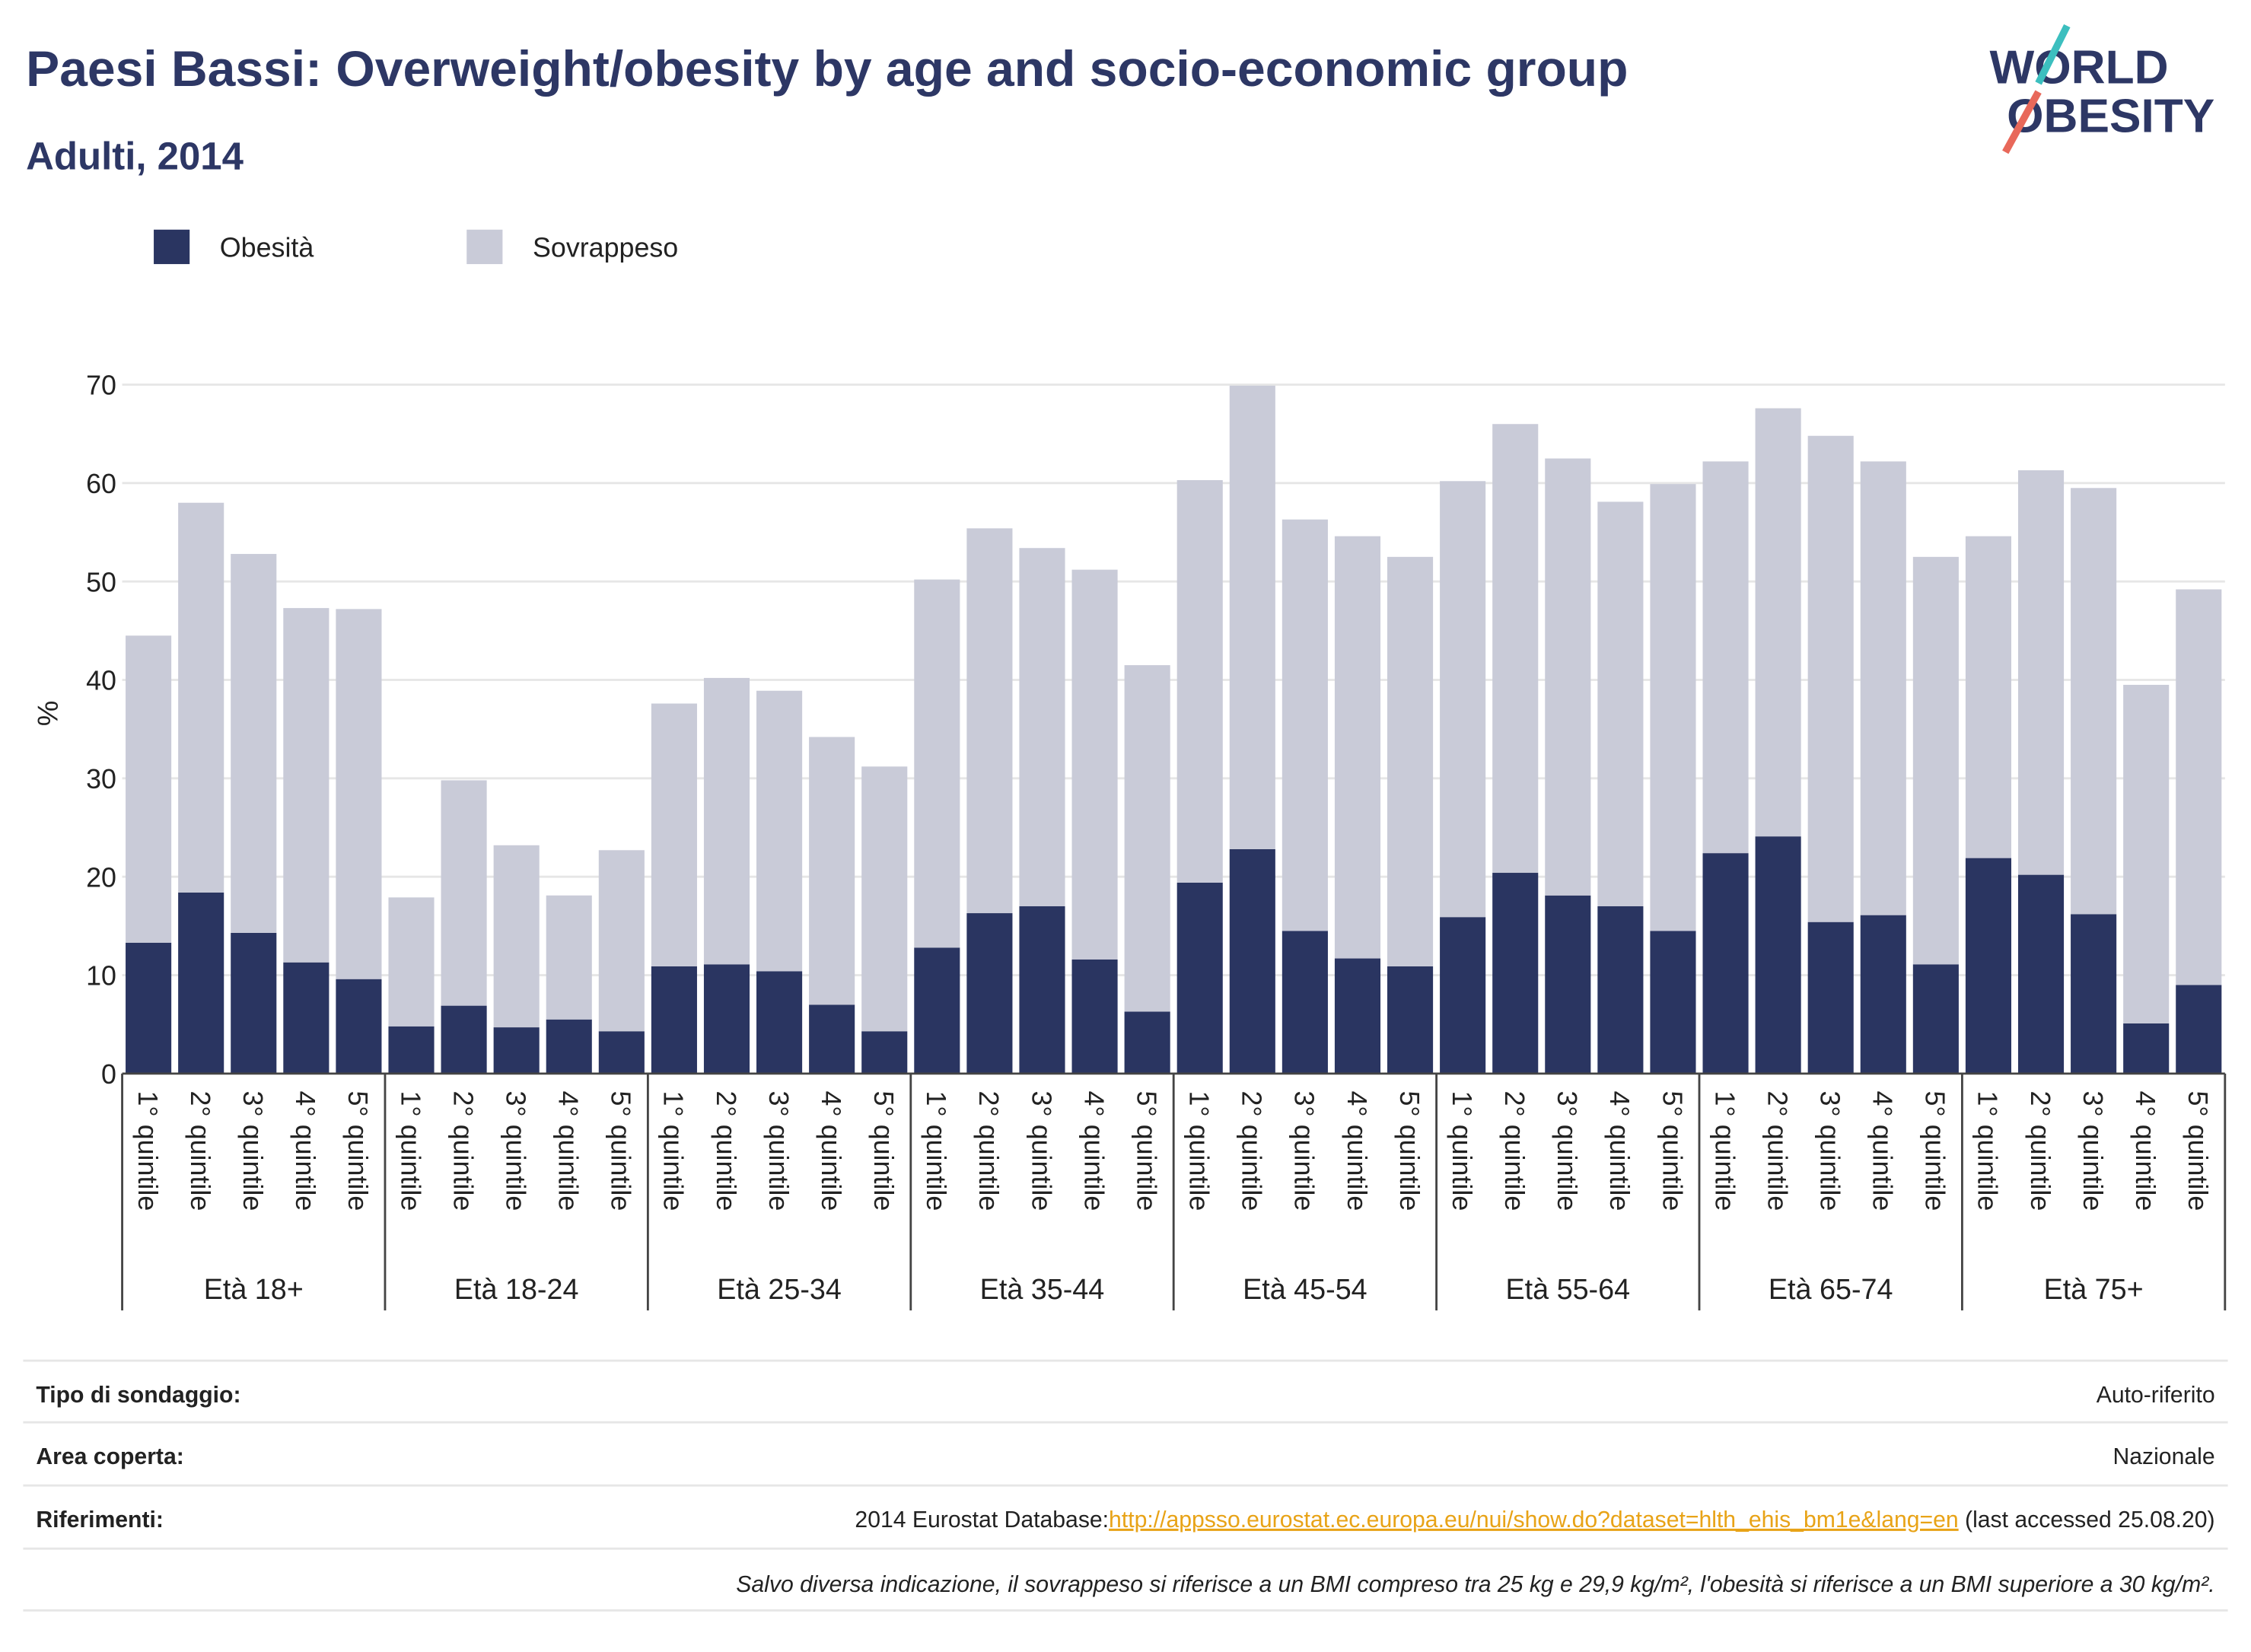 The image size is (2251, 1652). What do you see at coordinates (982, 1520) in the screenshot?
I see `footer-value-text: 2014 Eurostat Database:` at bounding box center [982, 1520].